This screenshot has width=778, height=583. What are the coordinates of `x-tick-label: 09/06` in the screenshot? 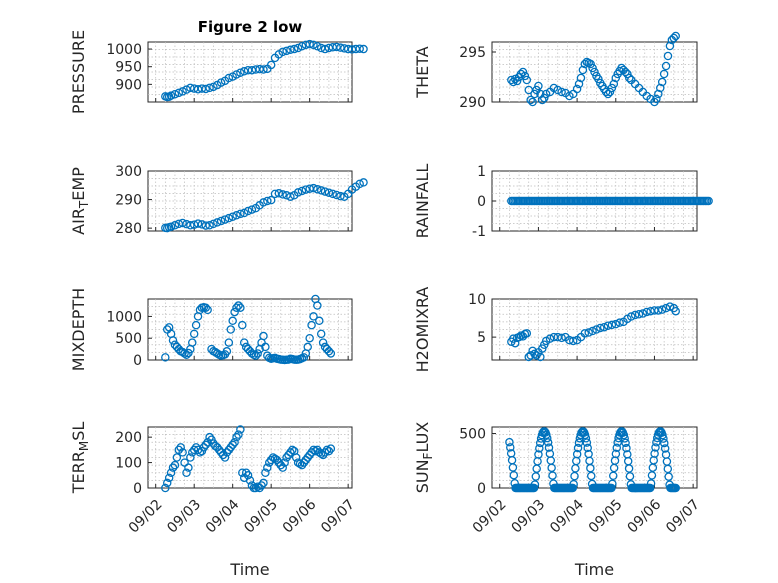 It's located at (645, 517).